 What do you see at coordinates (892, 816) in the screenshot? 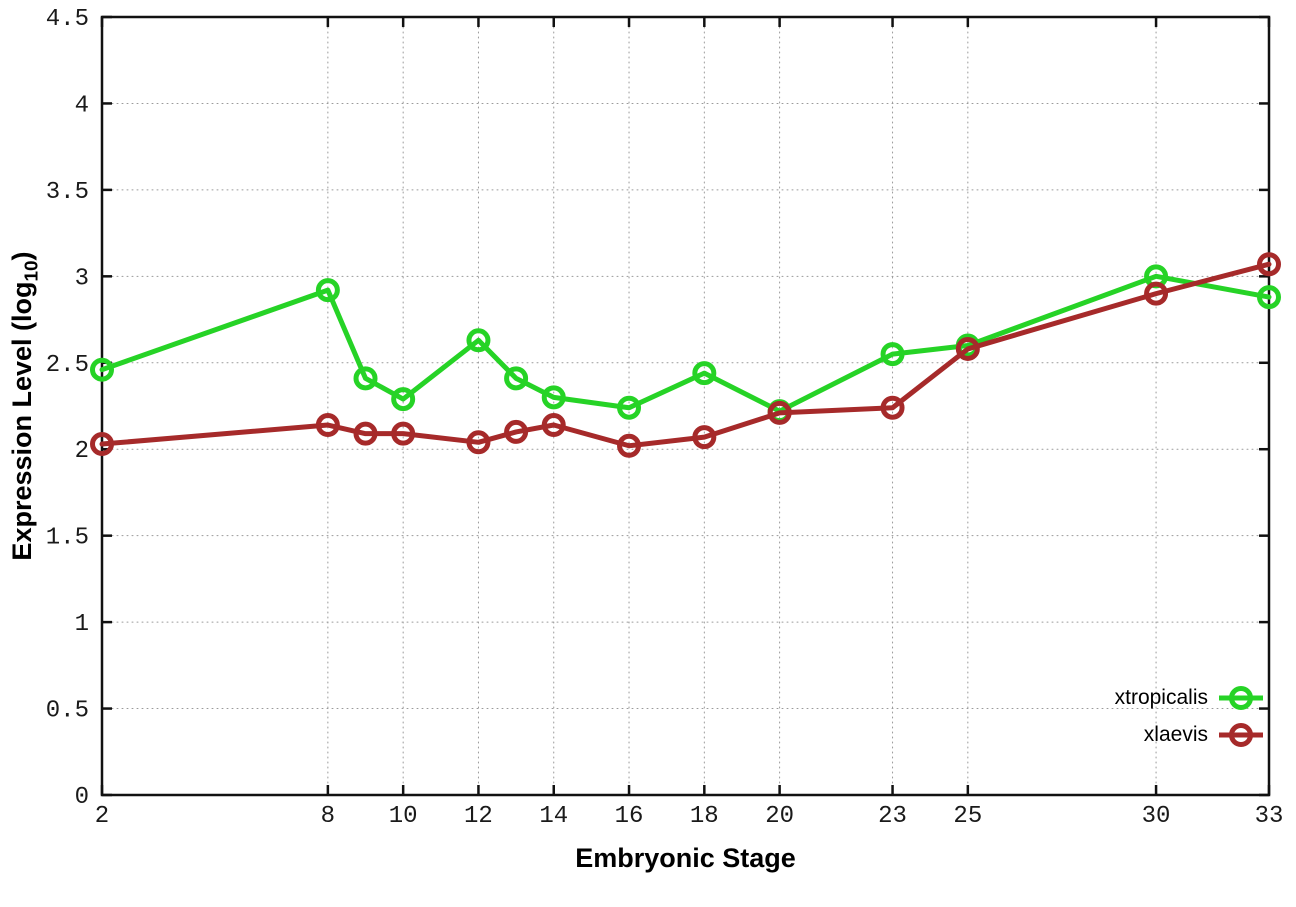
I see `x-tick-label: 23` at bounding box center [892, 816].